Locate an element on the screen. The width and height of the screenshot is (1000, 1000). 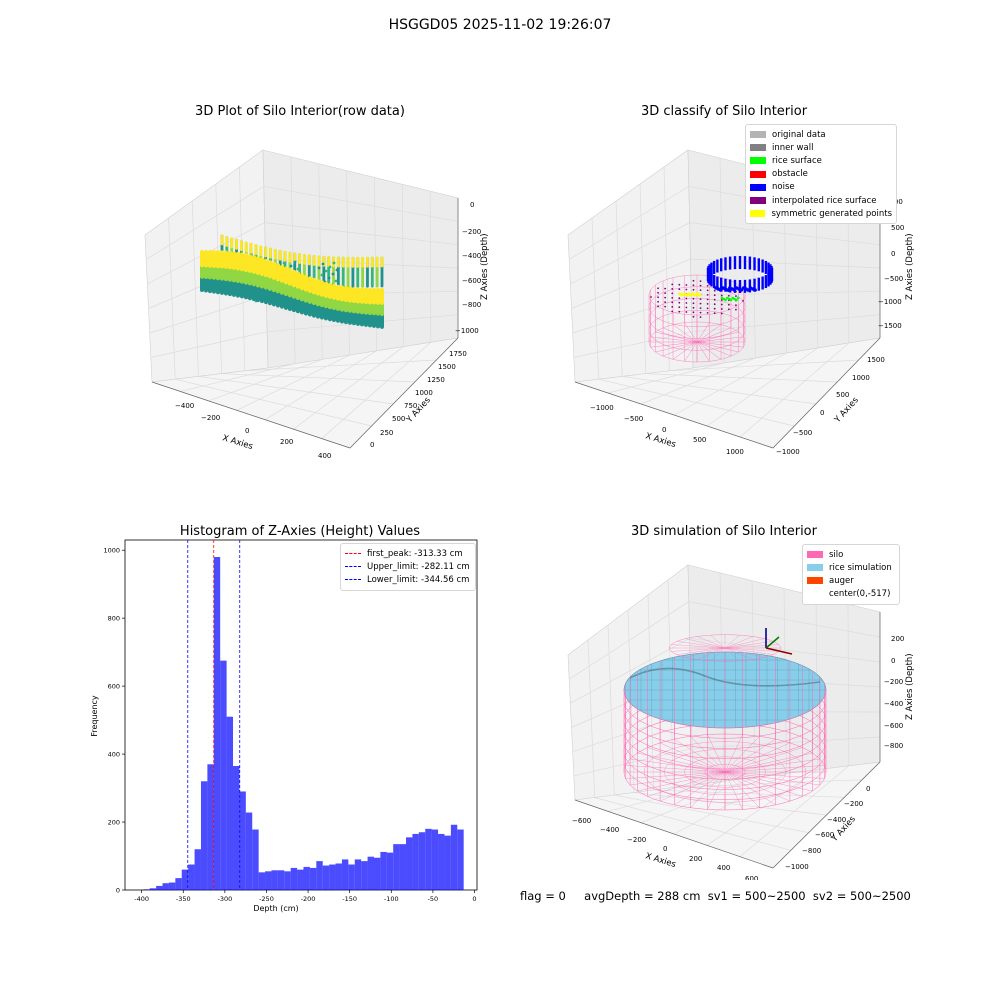
p3-threshold-lines is located at coordinates (214, 715).